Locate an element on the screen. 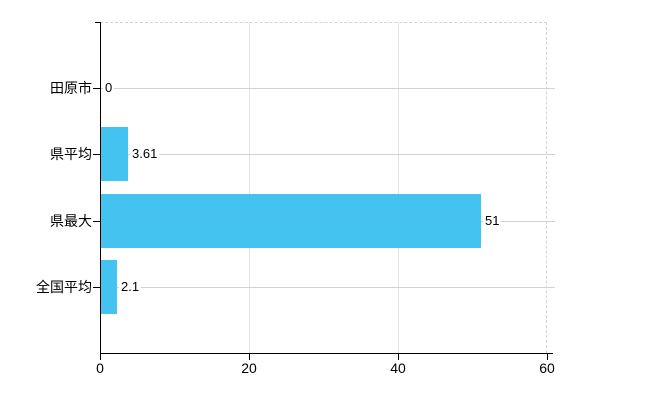 This screenshot has height=400, width=650. category-label: 県平均 is located at coordinates (71, 154).